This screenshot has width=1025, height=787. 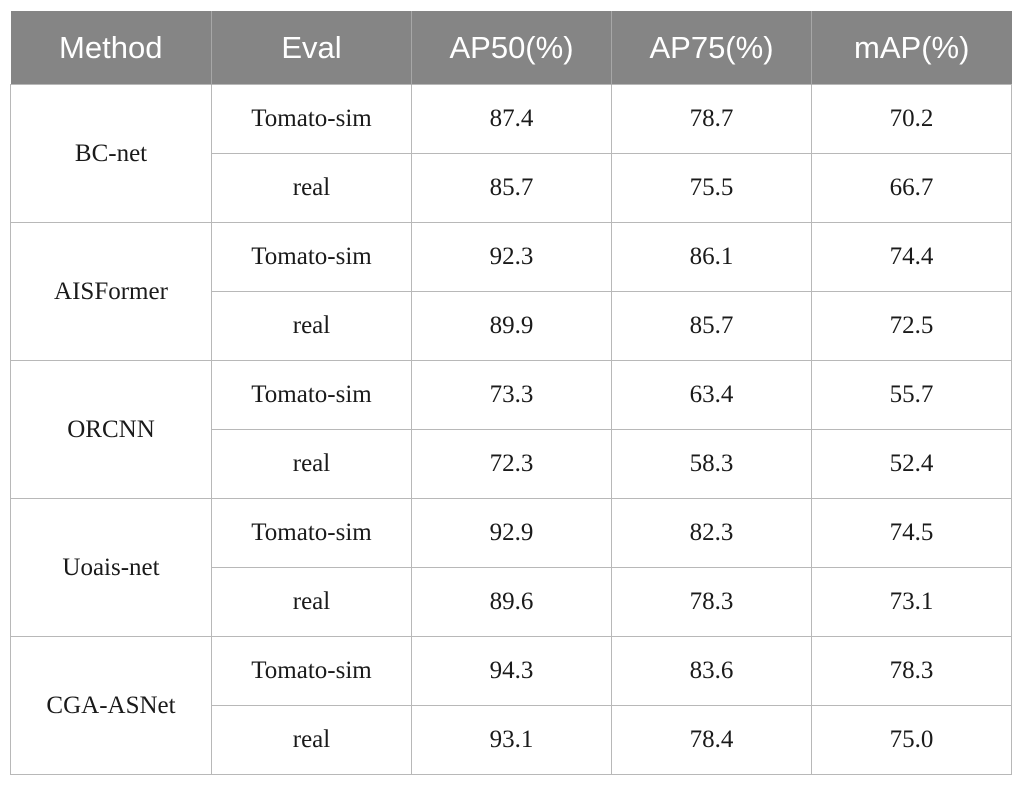 I want to click on ap50-cell: 94.3, so click(x=511, y=671).